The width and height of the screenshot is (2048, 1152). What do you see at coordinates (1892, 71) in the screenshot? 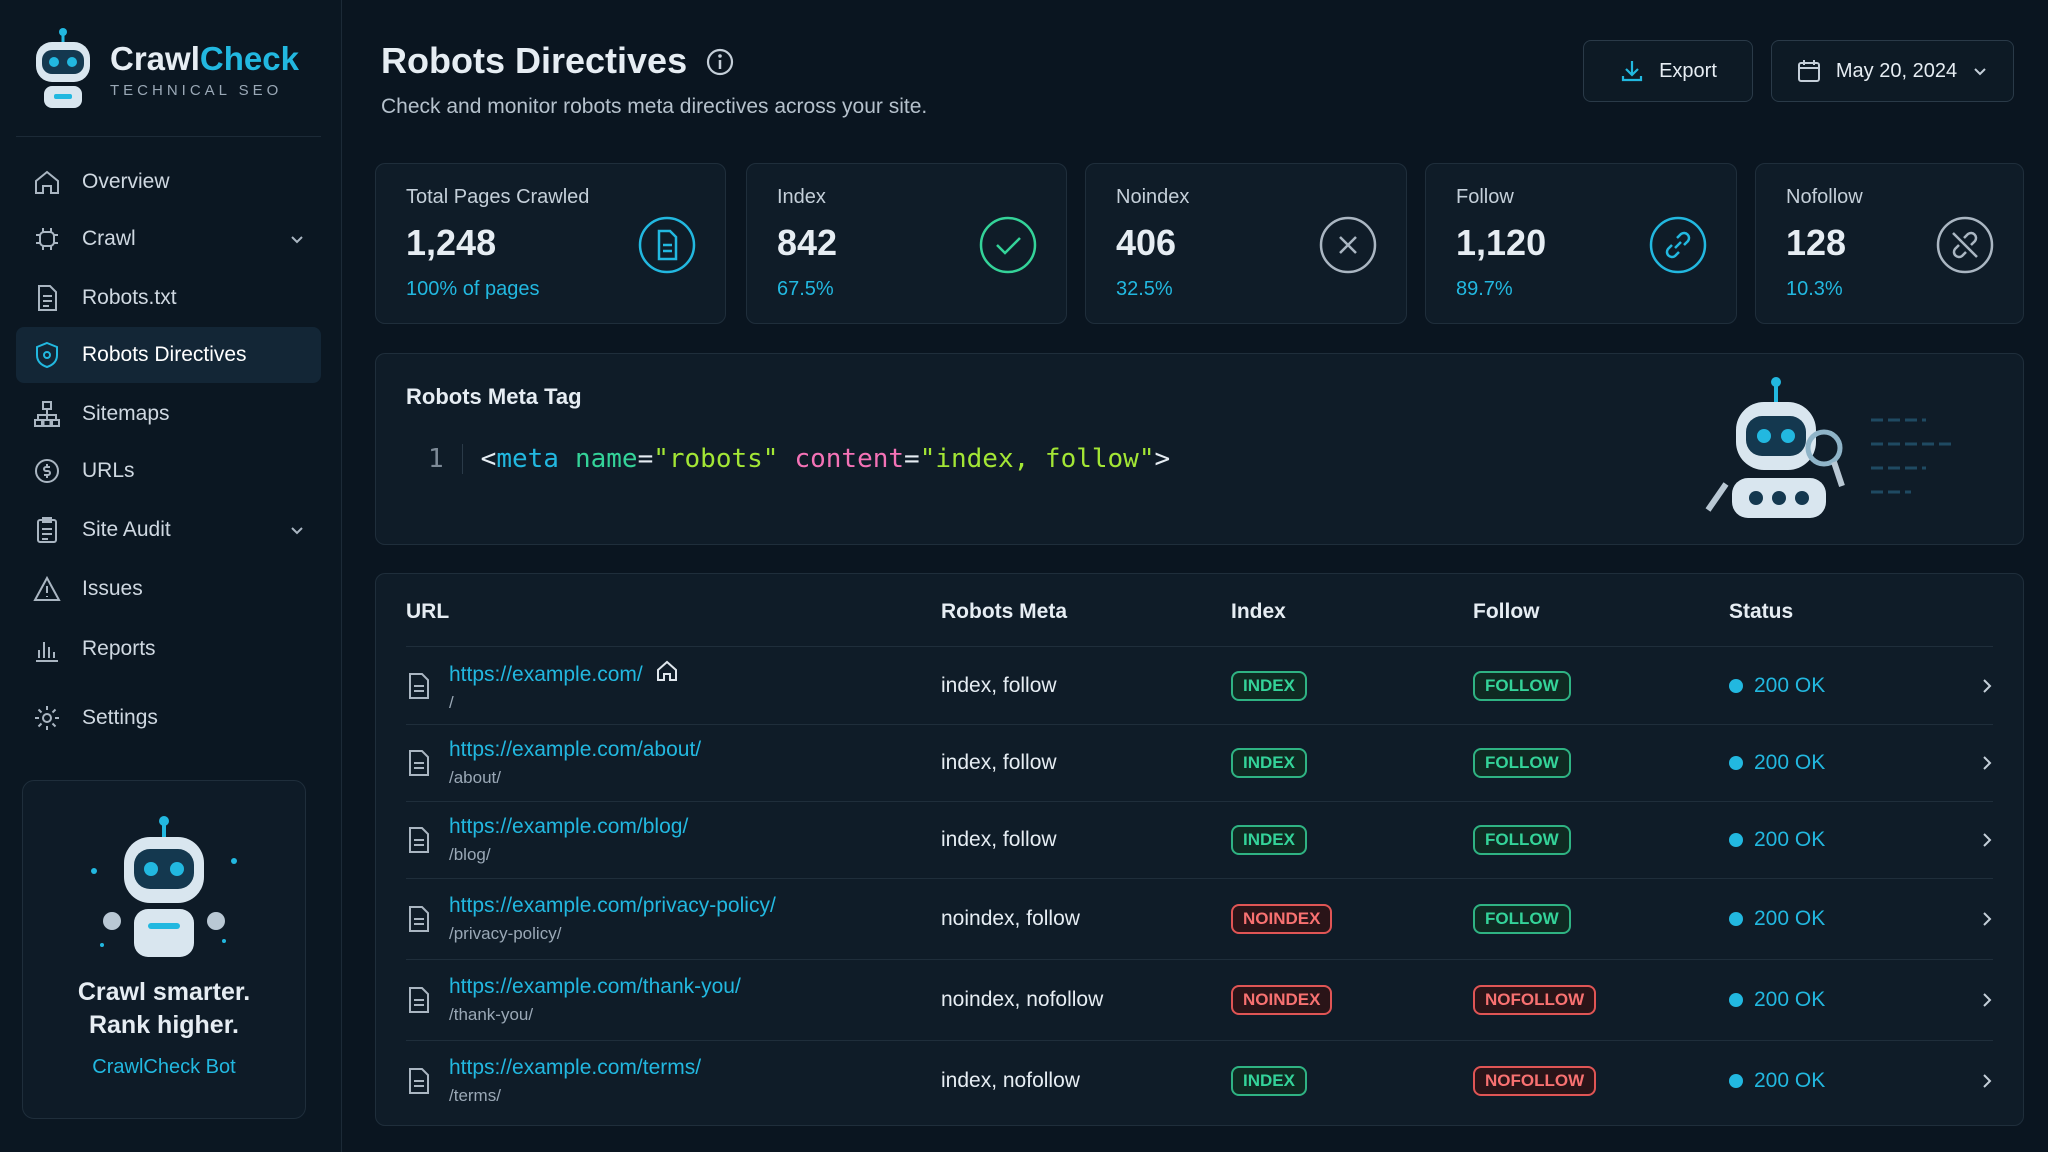
I see `date-picker: May 20, 2024` at bounding box center [1892, 71].